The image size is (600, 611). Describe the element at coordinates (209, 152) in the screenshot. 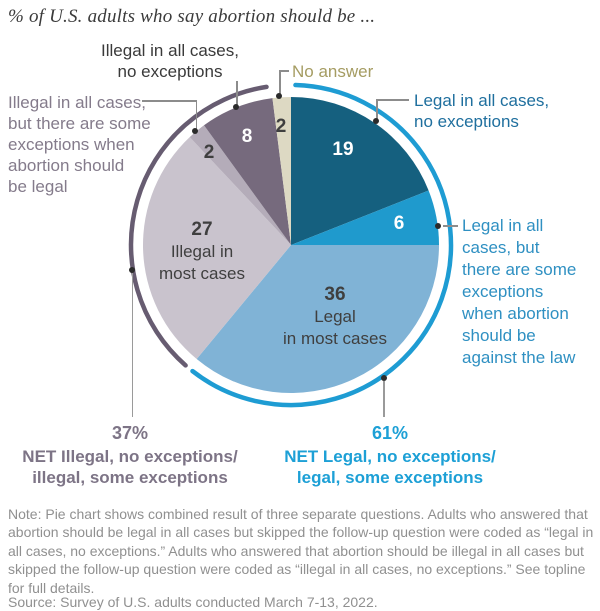

I see `slice-value-illegal-some: 2` at that location.